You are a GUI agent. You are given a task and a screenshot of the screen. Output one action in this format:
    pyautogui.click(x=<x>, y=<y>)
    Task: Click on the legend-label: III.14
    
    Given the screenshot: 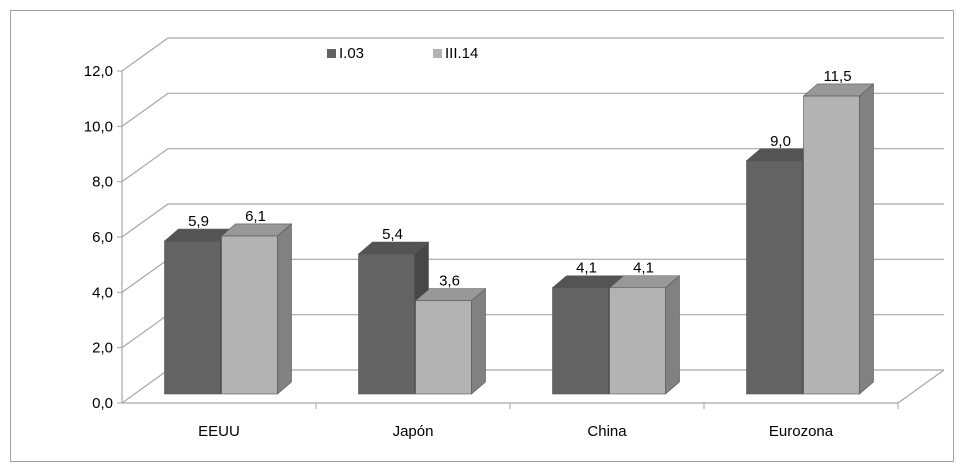 What is the action you would take?
    pyautogui.click(x=461, y=53)
    